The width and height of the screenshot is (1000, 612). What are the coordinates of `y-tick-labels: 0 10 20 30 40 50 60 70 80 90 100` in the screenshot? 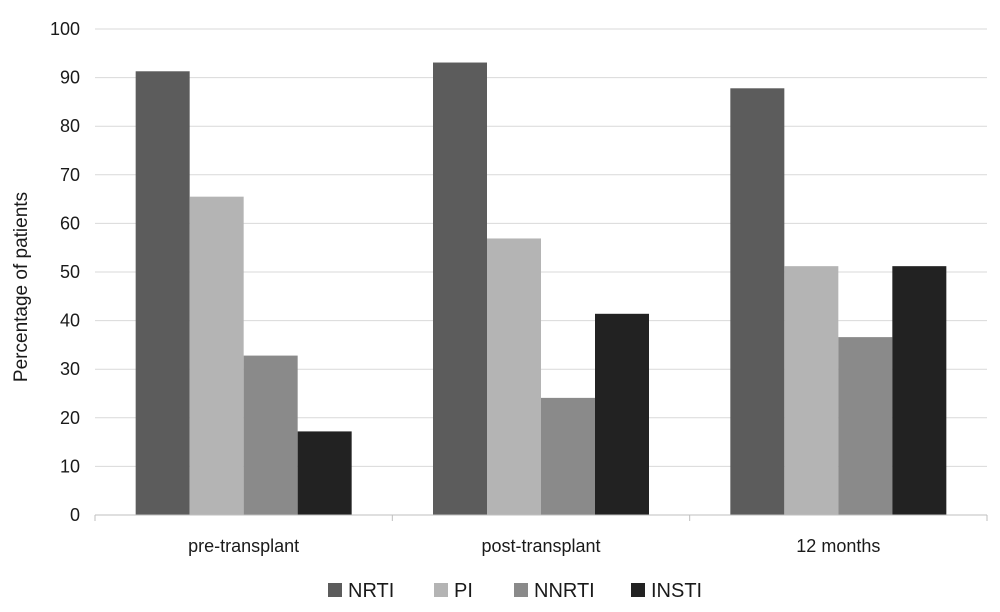 It's located at (65, 272).